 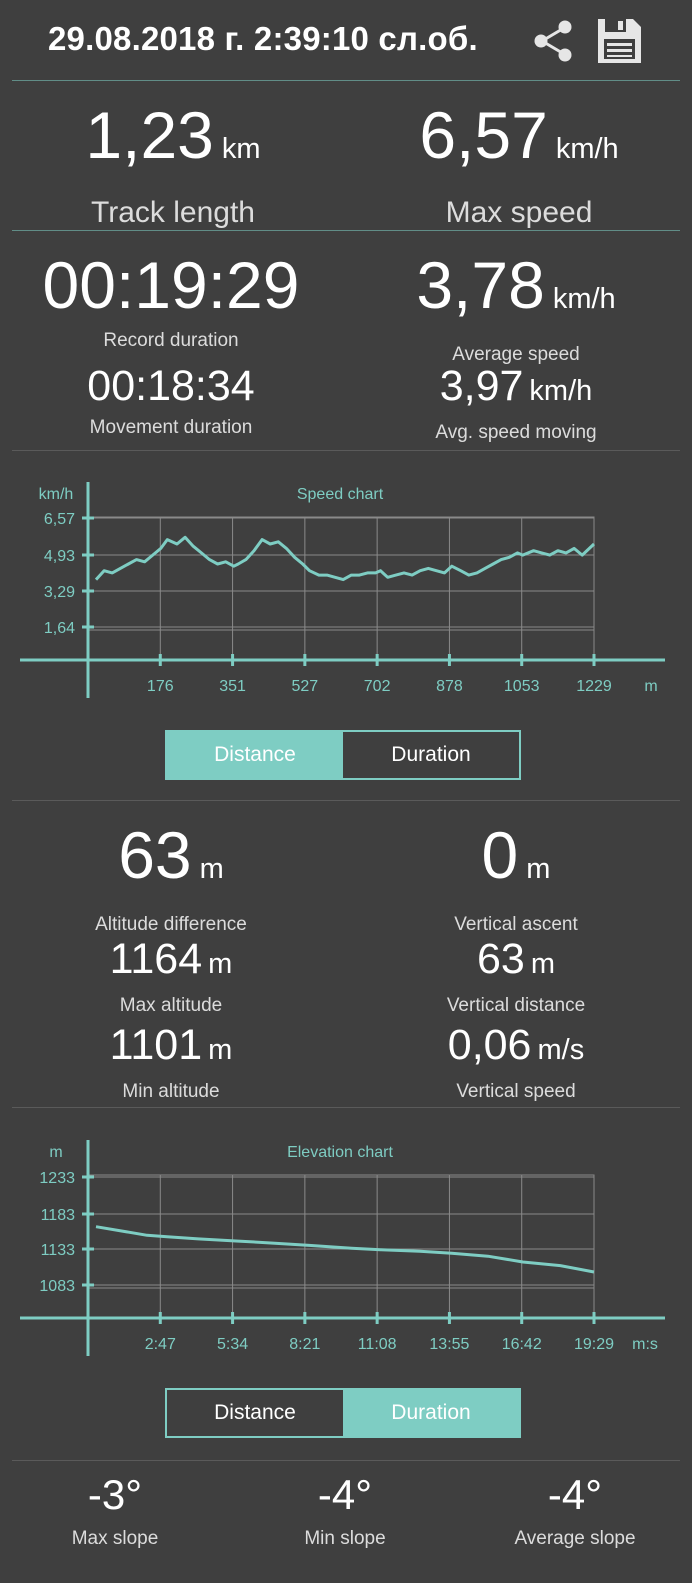 I want to click on chart-y-tick-label: 1183, so click(x=58, y=1215).